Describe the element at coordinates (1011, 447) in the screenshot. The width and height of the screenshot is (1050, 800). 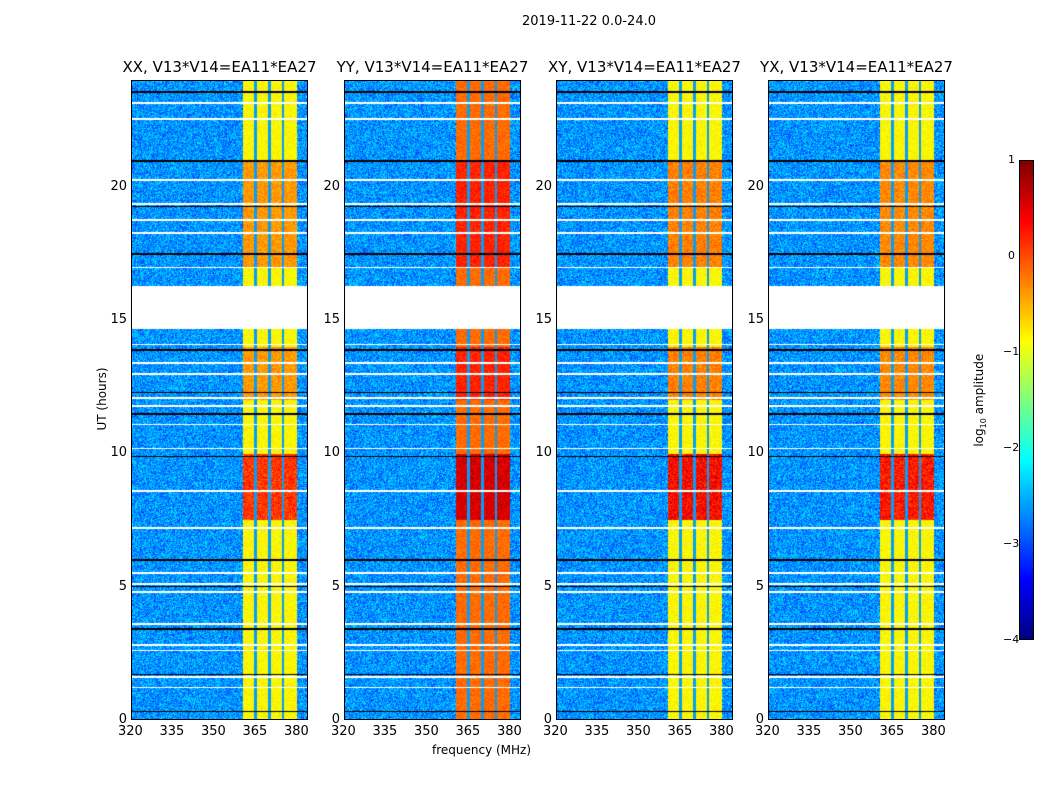
I see `colorbar-tick-label: −2` at that location.